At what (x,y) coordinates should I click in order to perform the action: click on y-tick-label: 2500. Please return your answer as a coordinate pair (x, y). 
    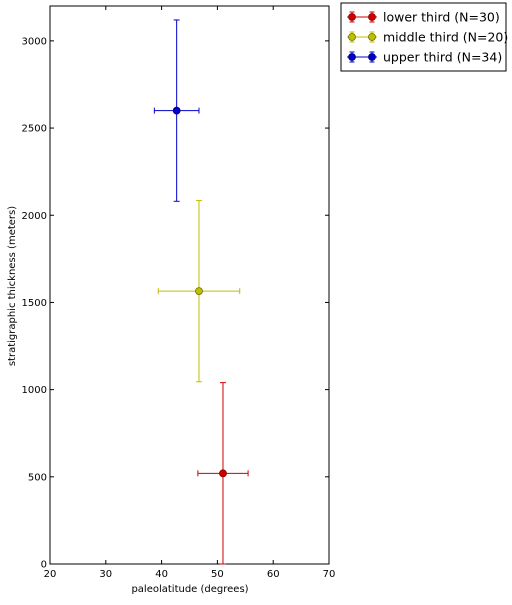
    Looking at the image, I should click on (34, 129).